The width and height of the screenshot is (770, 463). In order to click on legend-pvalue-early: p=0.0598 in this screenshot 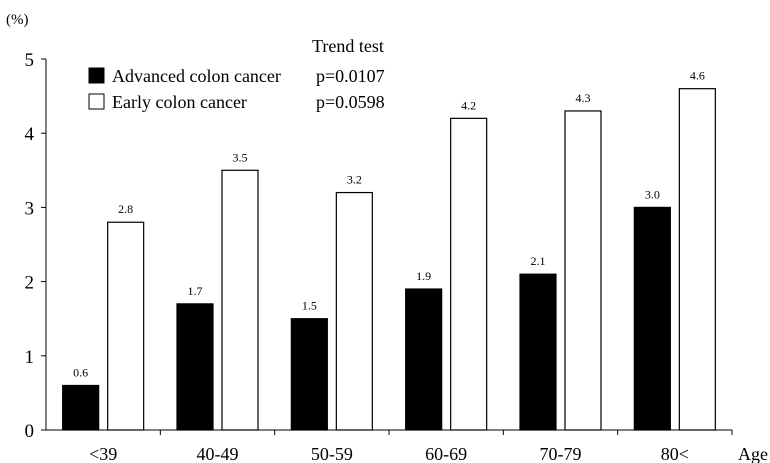, I will do `click(350, 102)`.